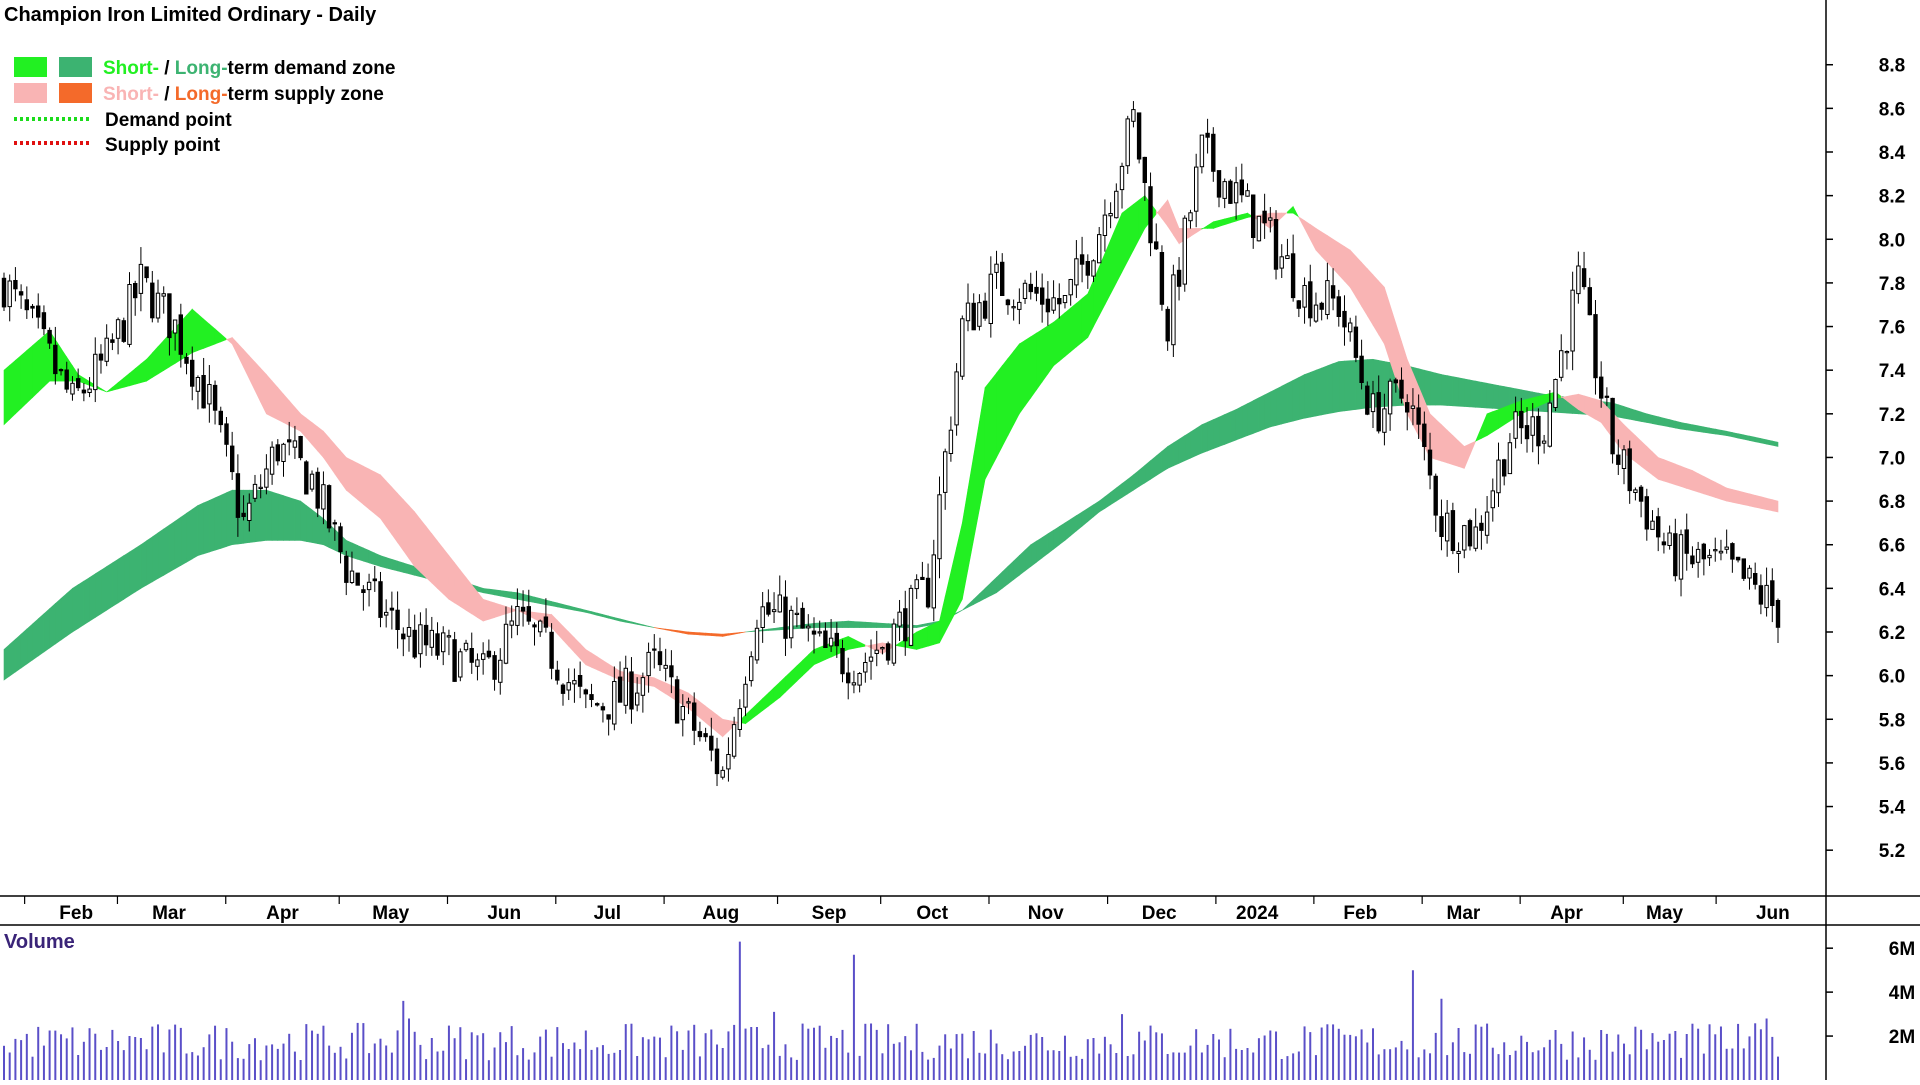 The height and width of the screenshot is (1085, 1920). I want to click on x-tick-label: Apr, so click(1566, 913).